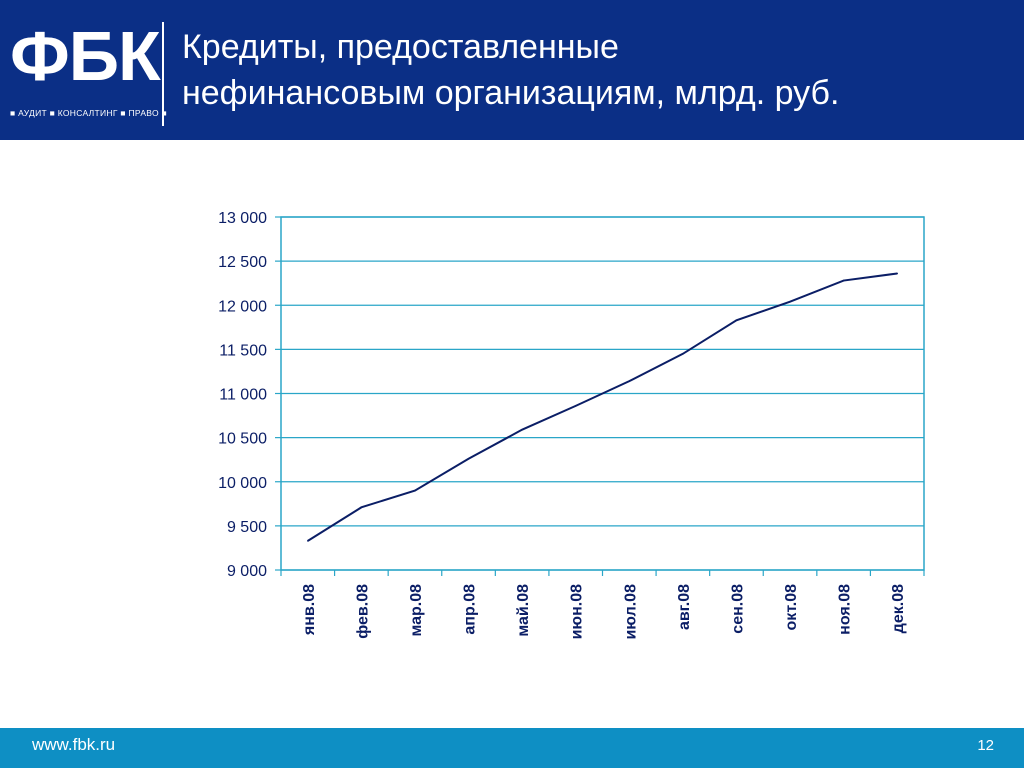  What do you see at coordinates (74, 744) in the screenshot?
I see `footer-url: www.fbk.ru` at bounding box center [74, 744].